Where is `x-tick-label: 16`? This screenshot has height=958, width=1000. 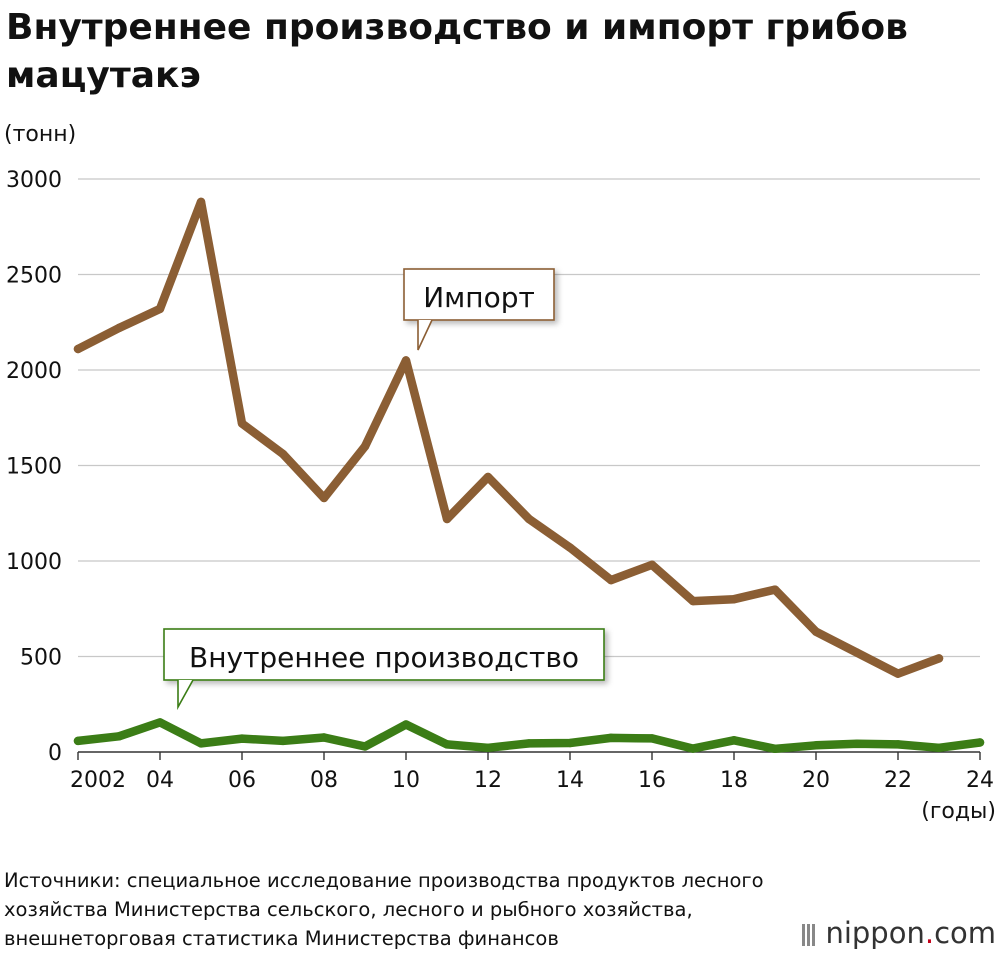
x-tick-label: 16 is located at coordinates (652, 780).